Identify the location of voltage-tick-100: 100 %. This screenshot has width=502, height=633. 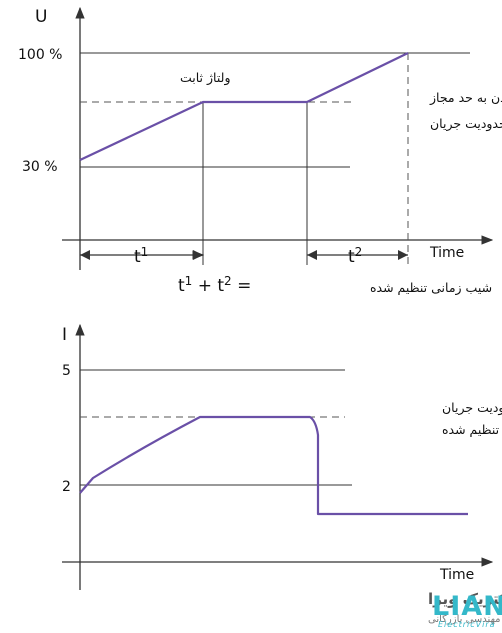
(40, 55).